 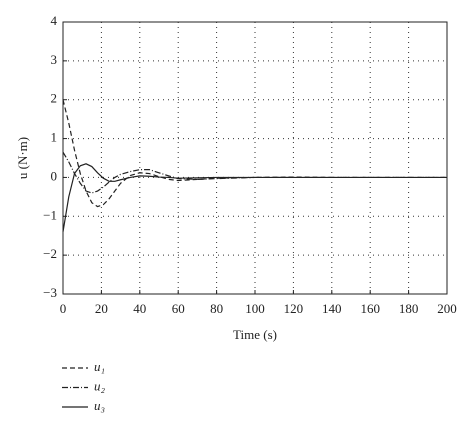 I want to click on y-tick-label: 0, so click(x=54, y=175).